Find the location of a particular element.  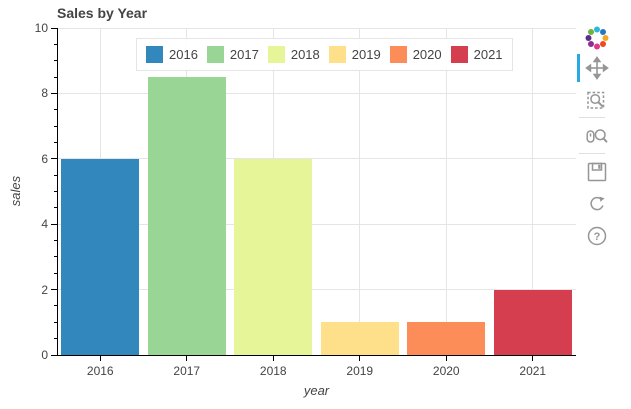

legend-item-2017: 2017 is located at coordinates (232, 54).